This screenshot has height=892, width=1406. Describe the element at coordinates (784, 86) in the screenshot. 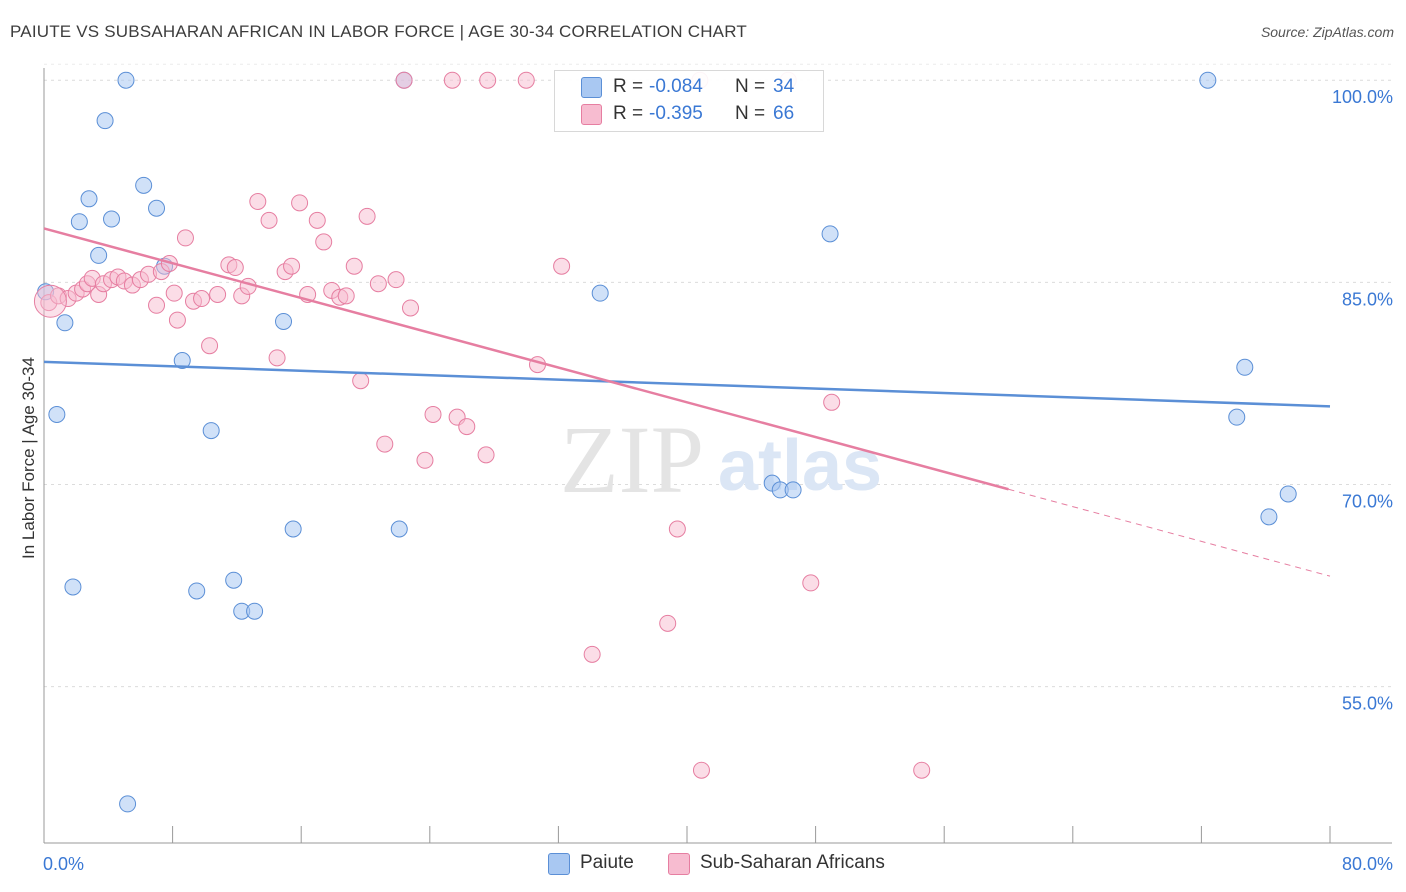

I see `legend-n-value-paiute: 34` at that location.